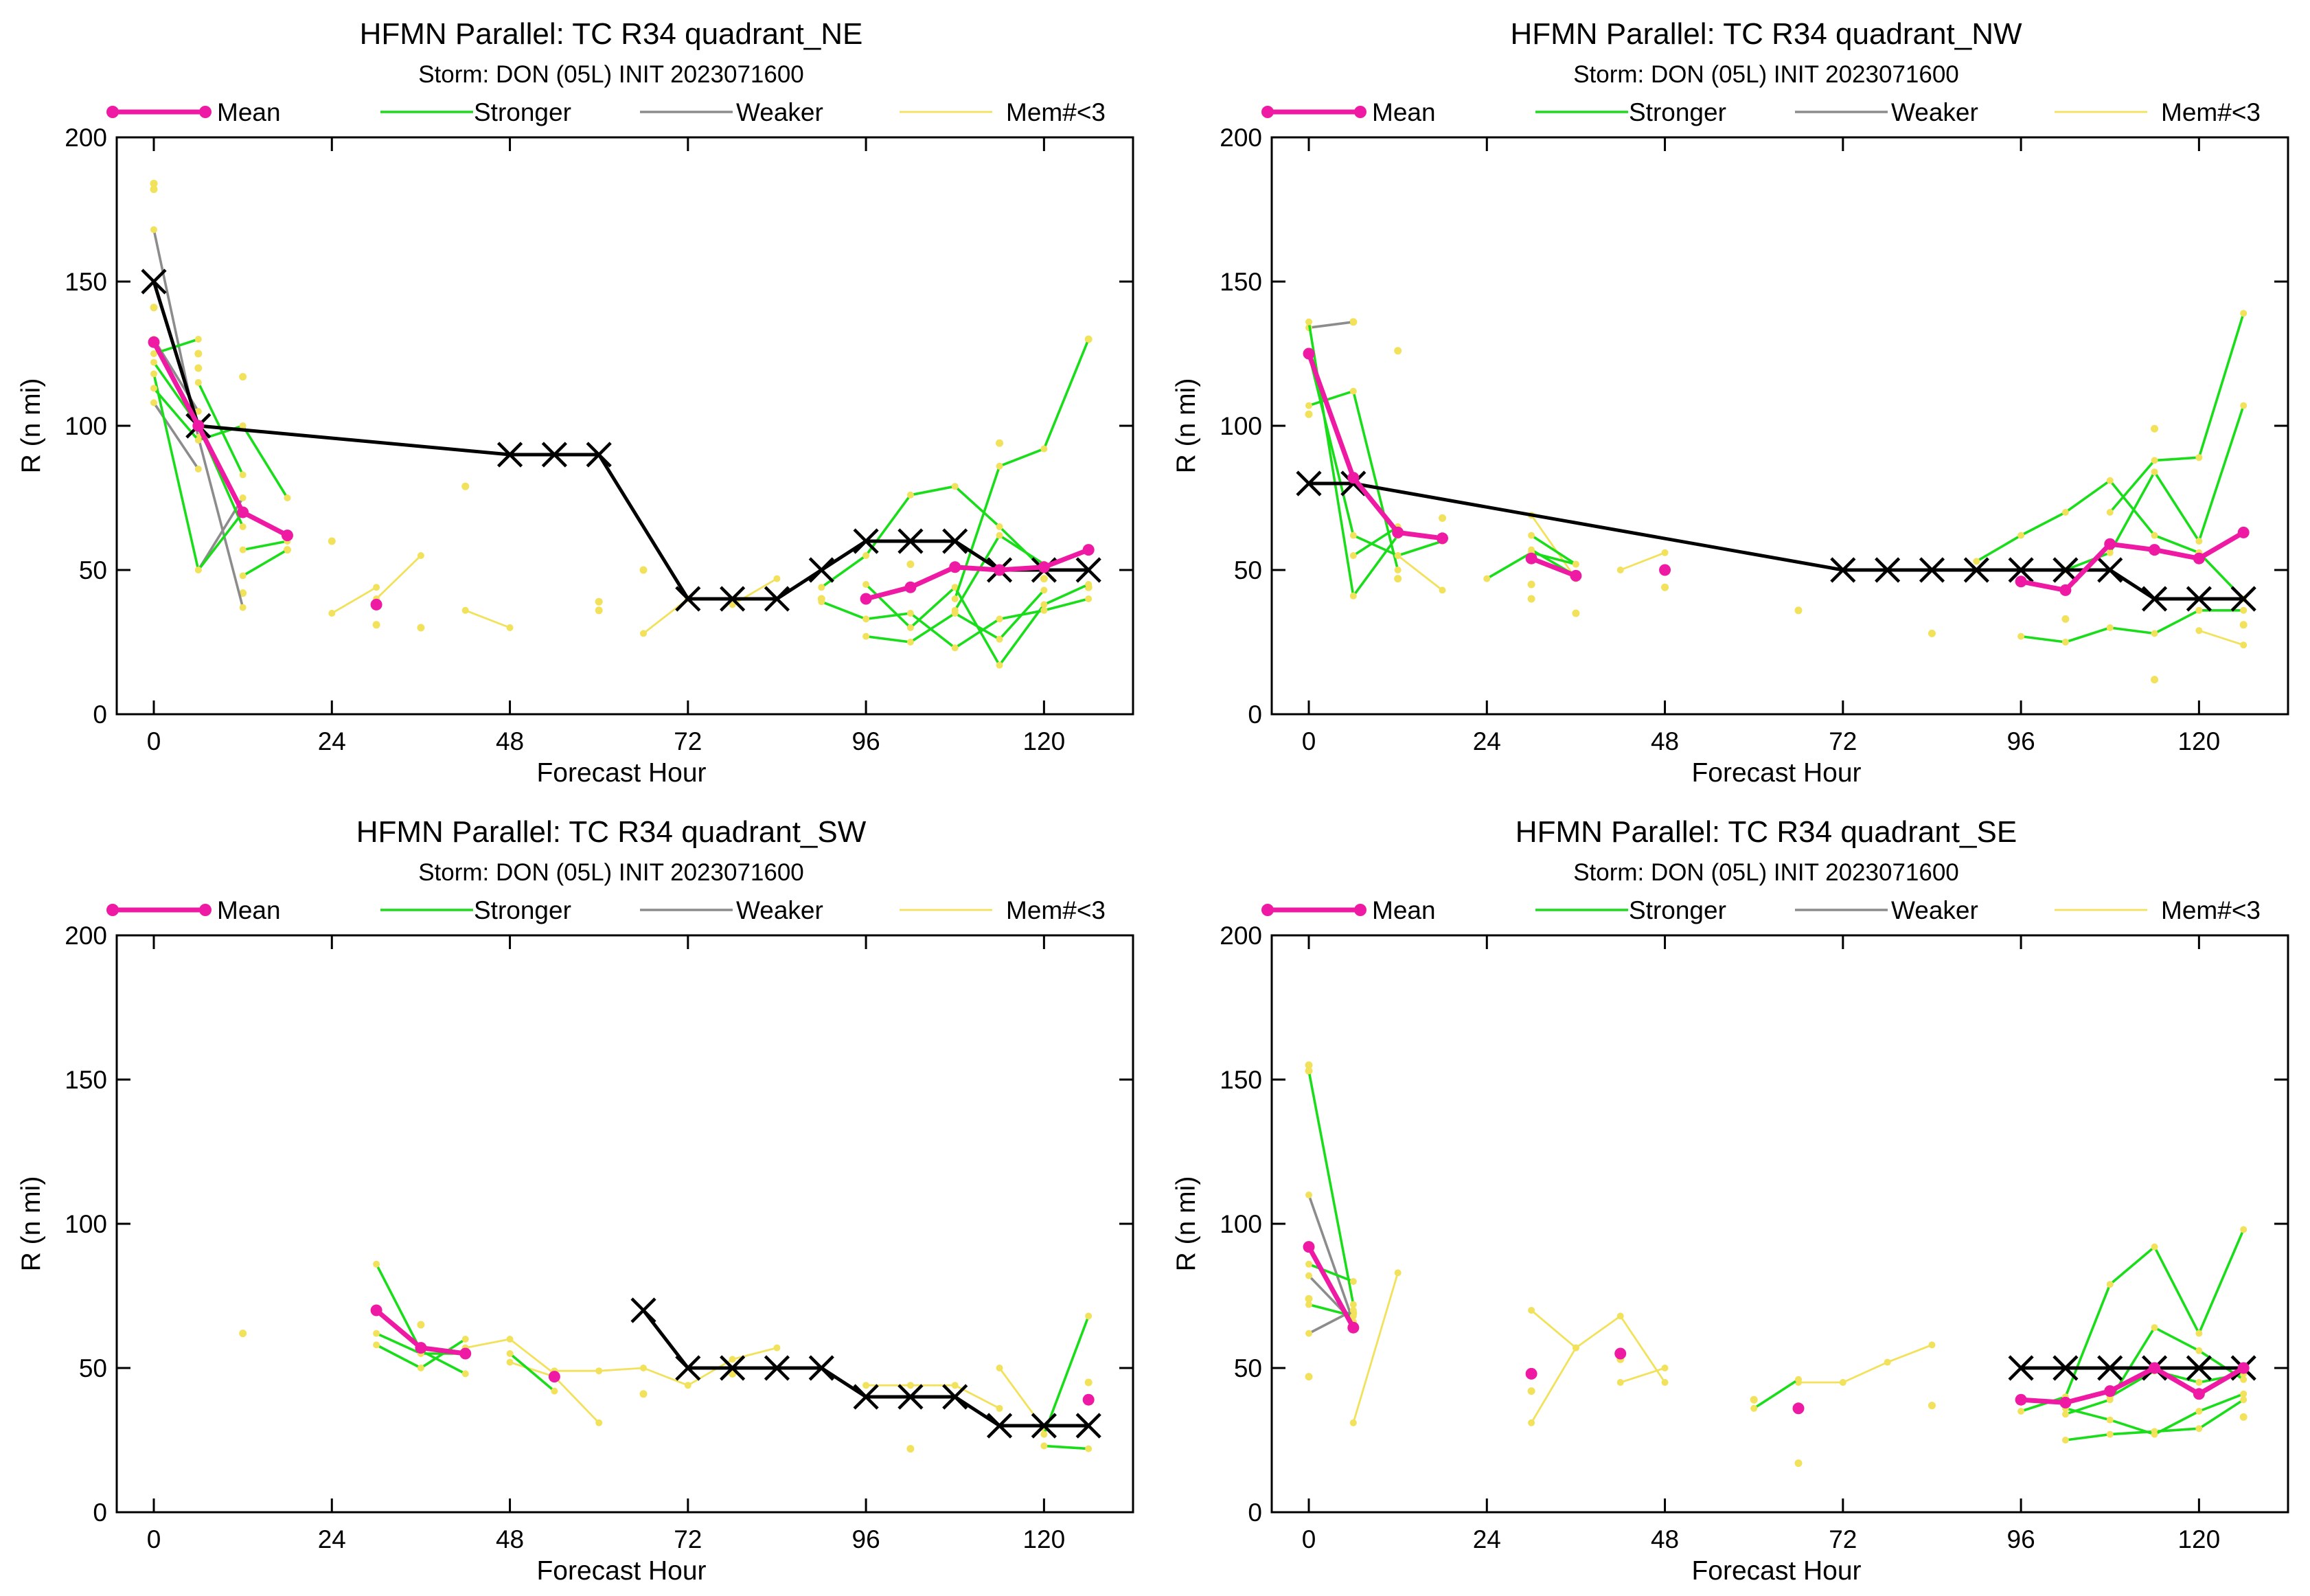 Image resolution: width=2310 pixels, height=1596 pixels. What do you see at coordinates (249, 910) in the screenshot?
I see `legend-label-mean: Mean` at bounding box center [249, 910].